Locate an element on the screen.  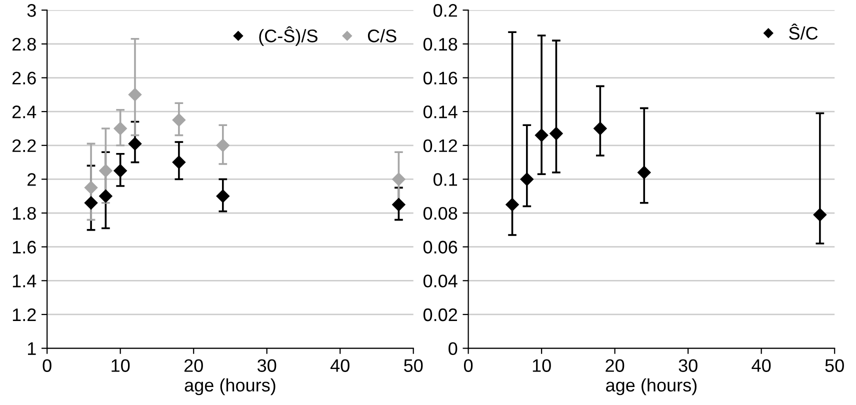
y-tick-label: 0.08 is located at coordinates (440, 213).